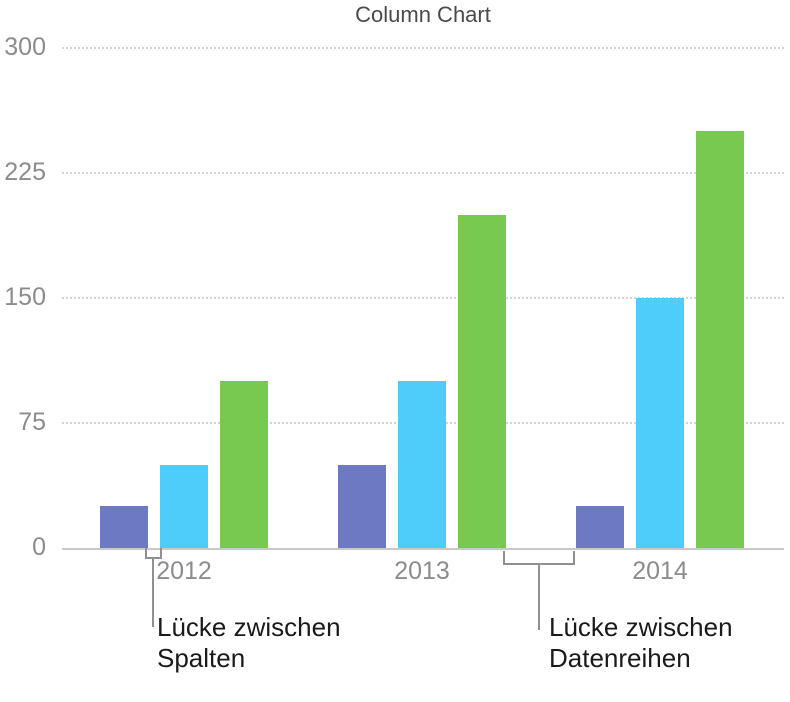 The image size is (790, 702). What do you see at coordinates (153, 592) in the screenshot?
I see `gap-columns-leader-line` at bounding box center [153, 592].